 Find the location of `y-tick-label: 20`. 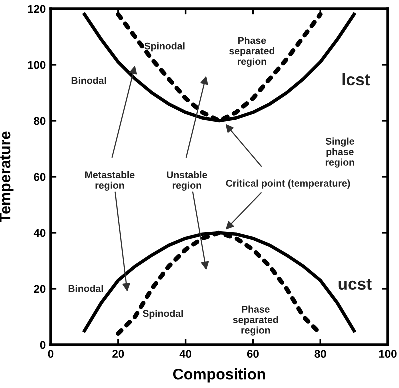

y-tick-label: 20 is located at coordinates (40, 289).